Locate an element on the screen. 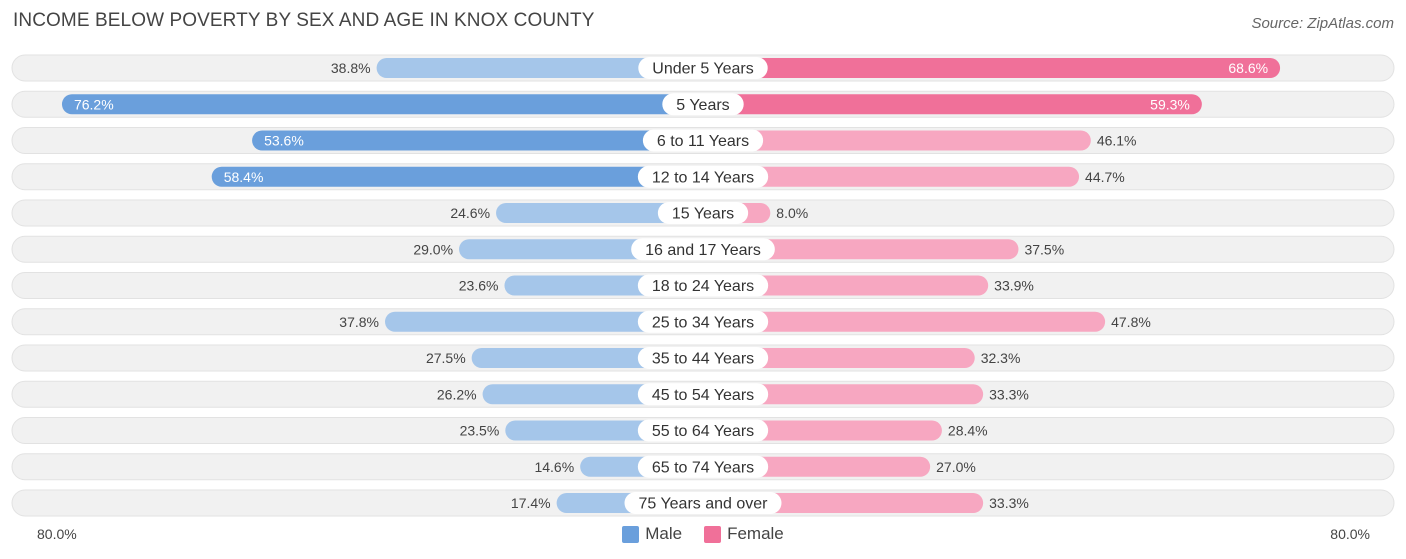  category-label: 35 to 44 Years is located at coordinates (703, 359).